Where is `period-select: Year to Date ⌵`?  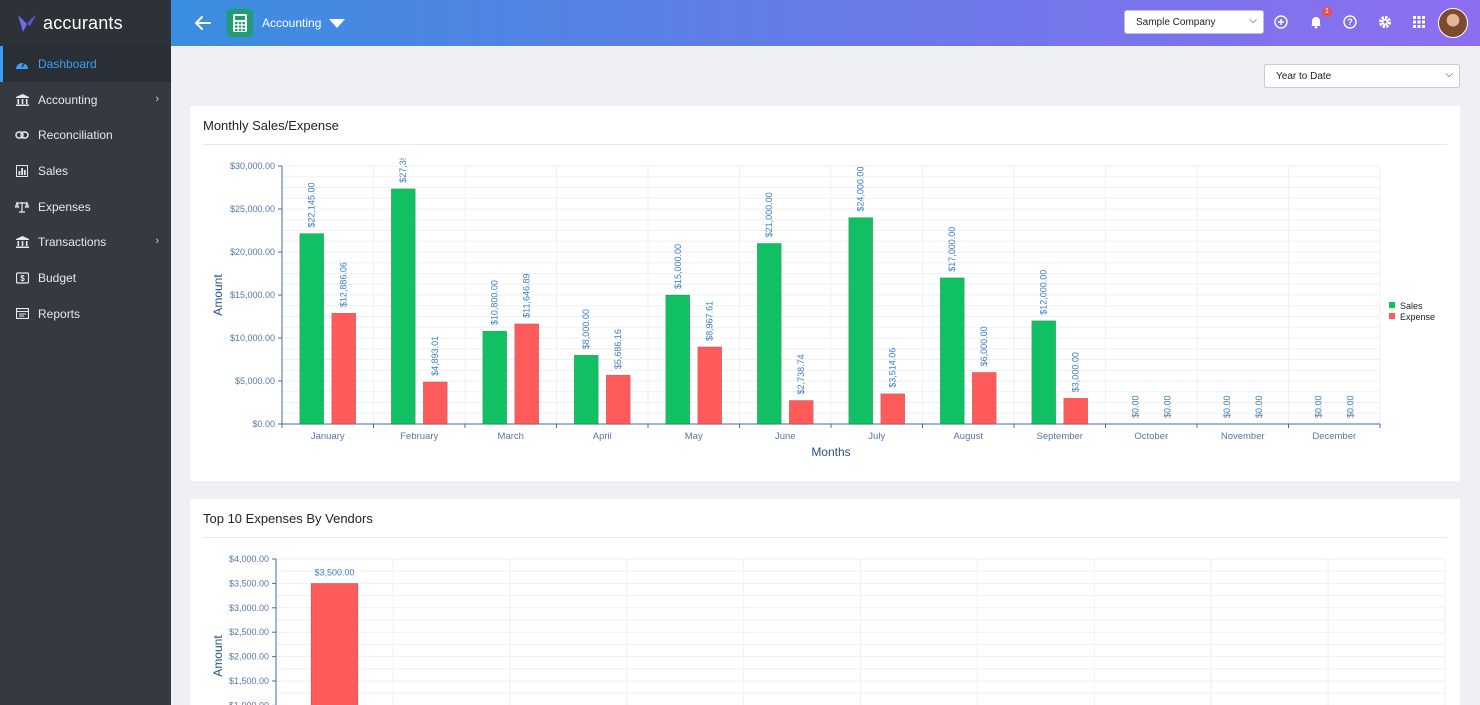 period-select: Year to Date ⌵ is located at coordinates (1362, 76).